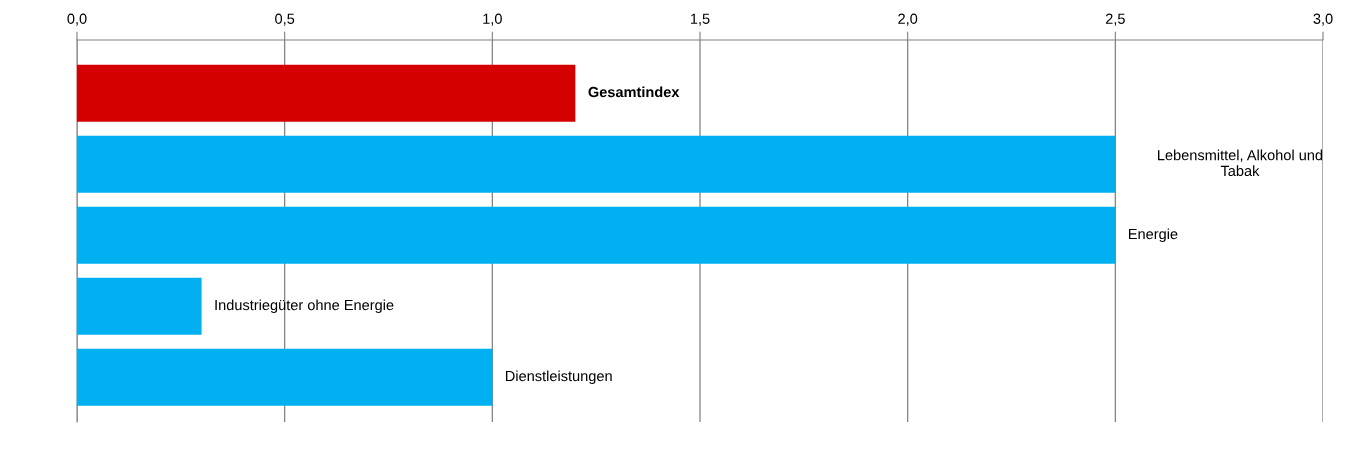 The height and width of the screenshot is (453, 1360). Describe the element at coordinates (1323, 19) in the screenshot. I see `x-tick-label: 3,0` at that location.